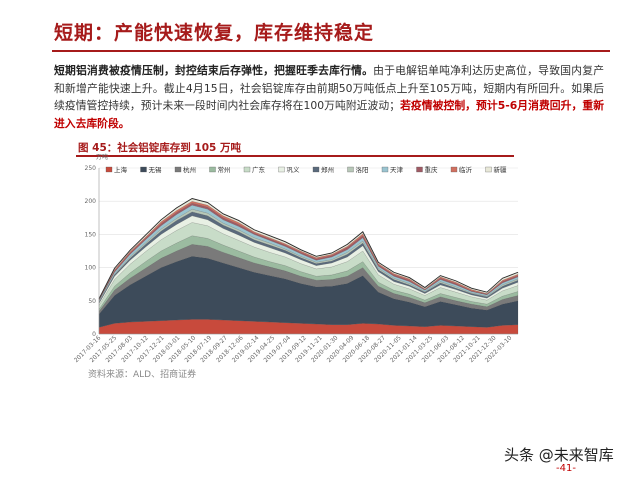 Image resolution: width=640 pixels, height=480 pixels. What do you see at coordinates (92, 251) in the screenshot?
I see `y-axis: 0 50 100 150 200 250` at bounding box center [92, 251].